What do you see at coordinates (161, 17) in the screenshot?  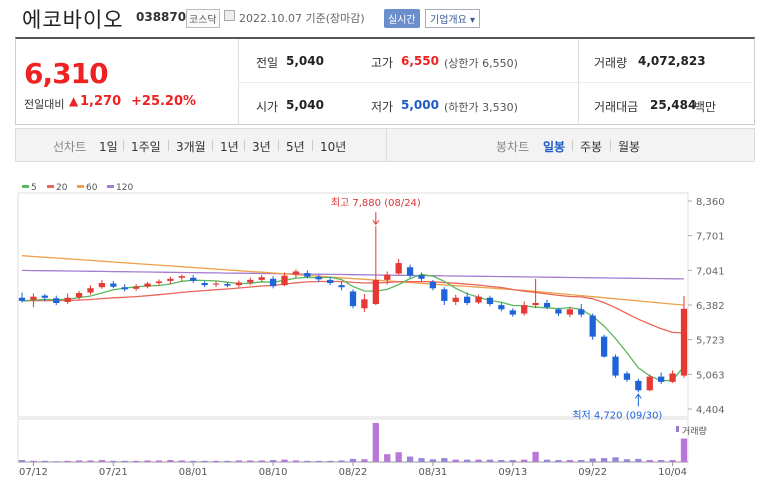 I see `stock-code: 038870` at bounding box center [161, 17].